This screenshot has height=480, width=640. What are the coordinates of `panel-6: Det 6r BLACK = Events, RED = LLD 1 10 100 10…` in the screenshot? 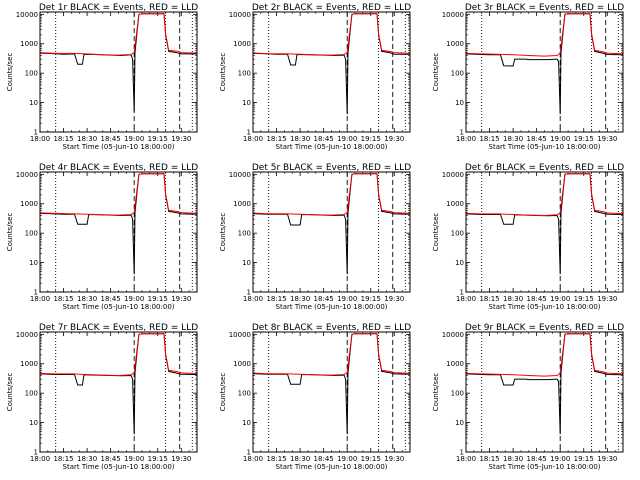 It's located at (528, 237).